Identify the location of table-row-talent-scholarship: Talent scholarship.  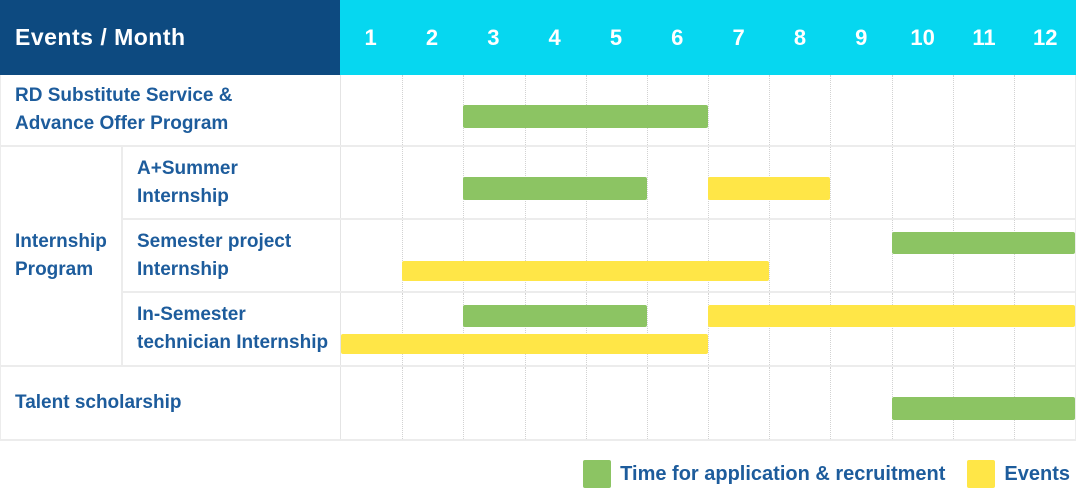
(538, 403).